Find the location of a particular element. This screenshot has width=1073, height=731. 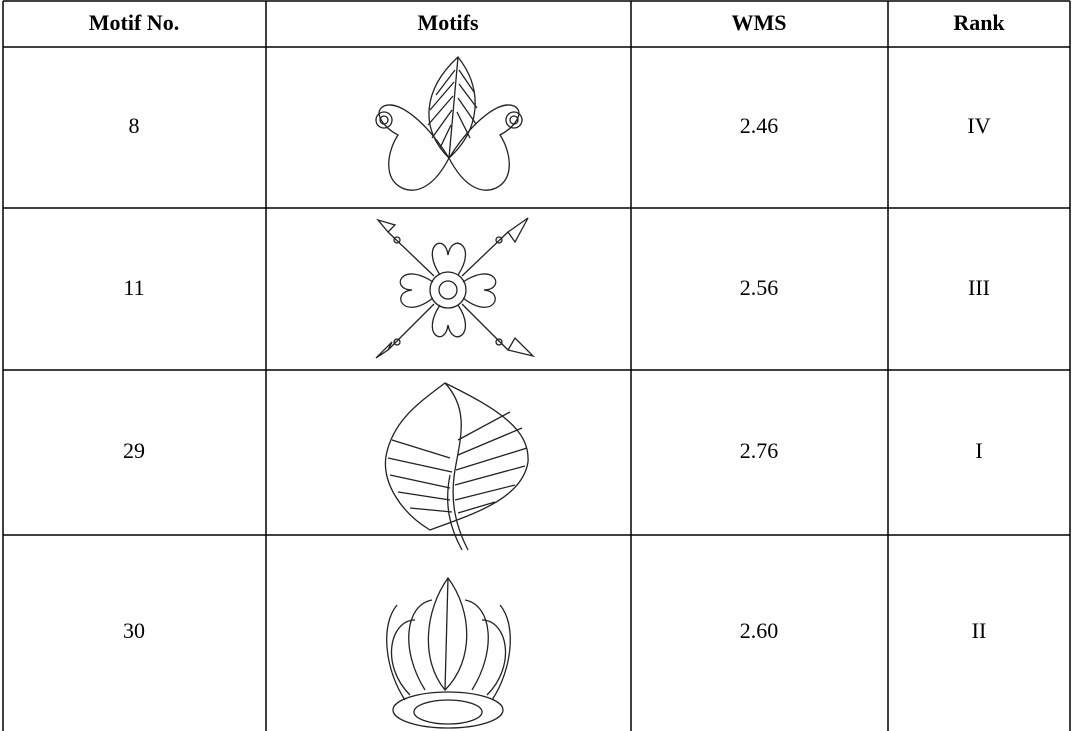

rank: I is located at coordinates (978, 450).